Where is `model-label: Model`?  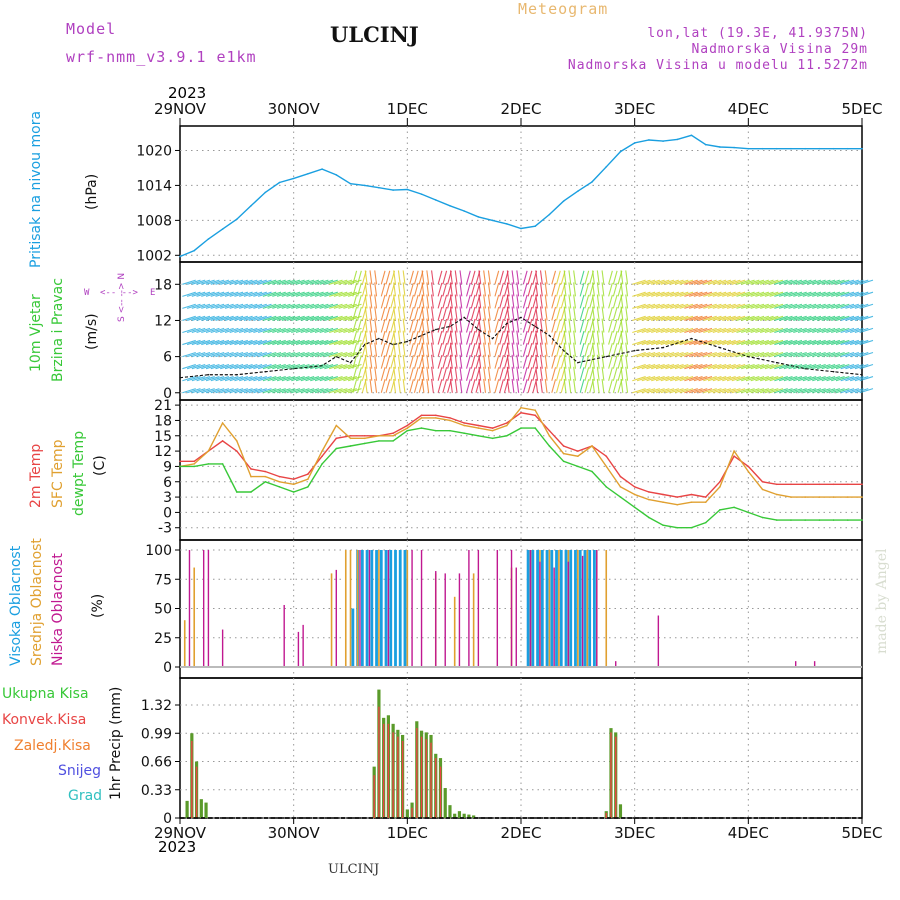
model-label: Model is located at coordinates (91, 29).